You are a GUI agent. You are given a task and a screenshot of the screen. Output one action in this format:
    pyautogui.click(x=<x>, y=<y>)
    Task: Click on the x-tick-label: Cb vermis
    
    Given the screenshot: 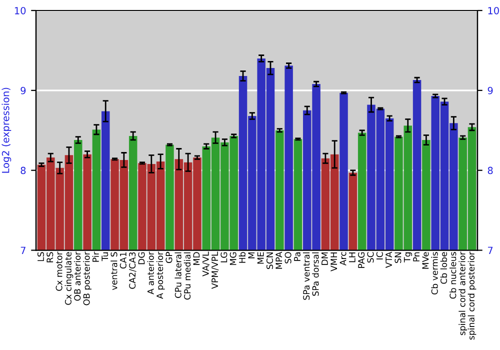 What is the action you would take?
    pyautogui.click(x=434, y=273)
    